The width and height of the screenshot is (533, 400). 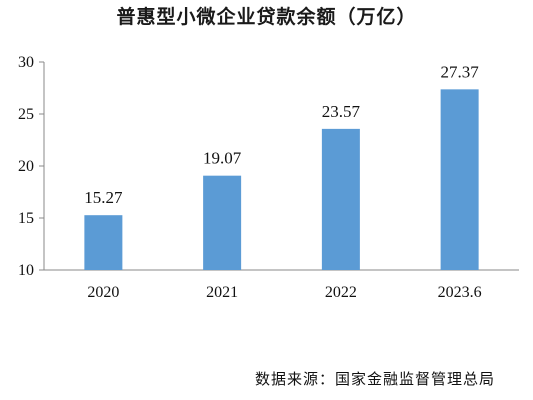 I want to click on x-tick-label: 2021, so click(x=222, y=292).